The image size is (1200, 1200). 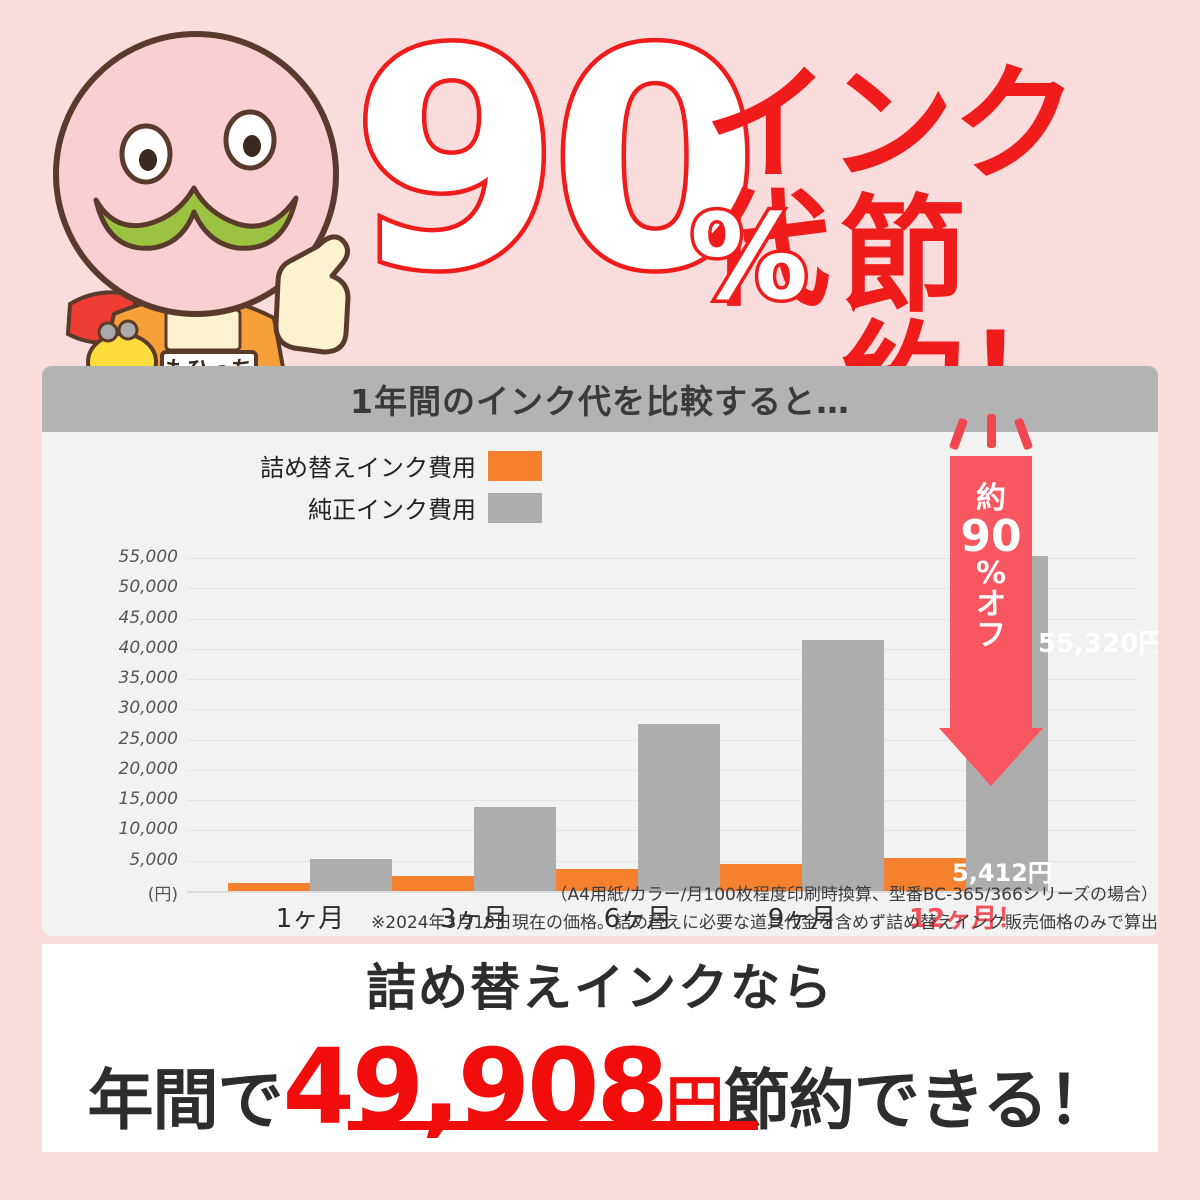 I want to click on y-axis-tick-label: 30,000, so click(x=148, y=708).